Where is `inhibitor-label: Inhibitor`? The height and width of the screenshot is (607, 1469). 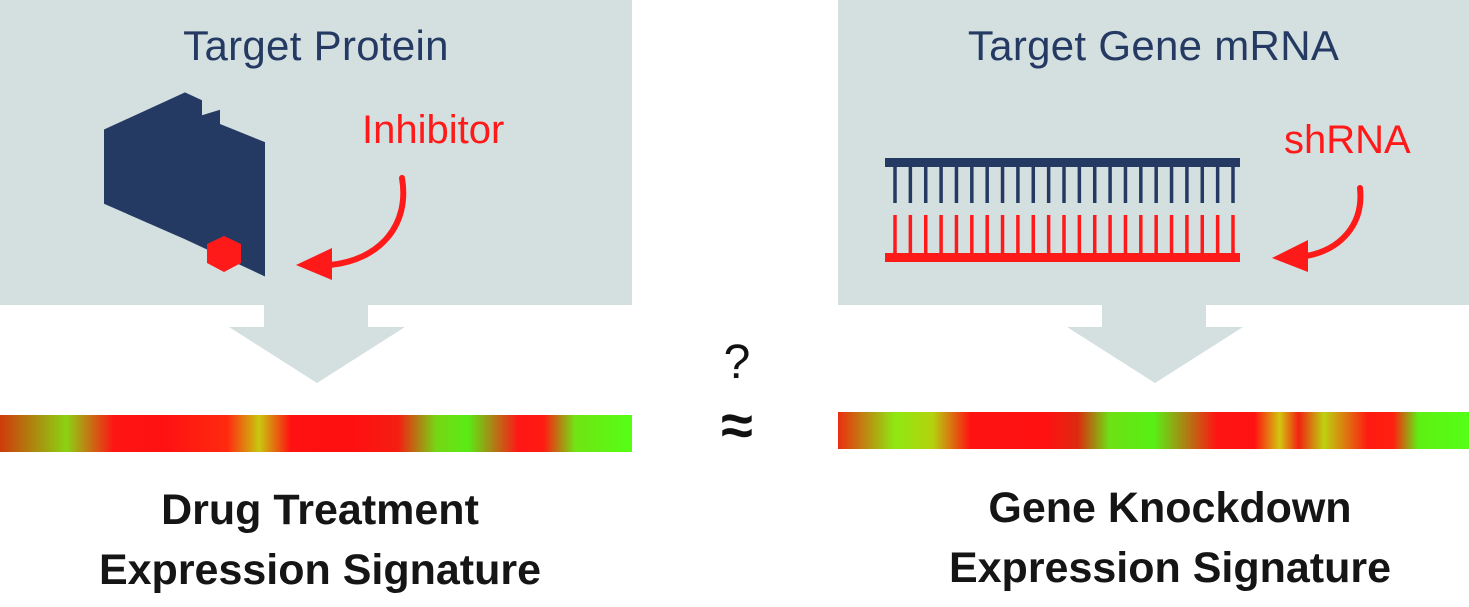
inhibitor-label: Inhibitor is located at coordinates (433, 130).